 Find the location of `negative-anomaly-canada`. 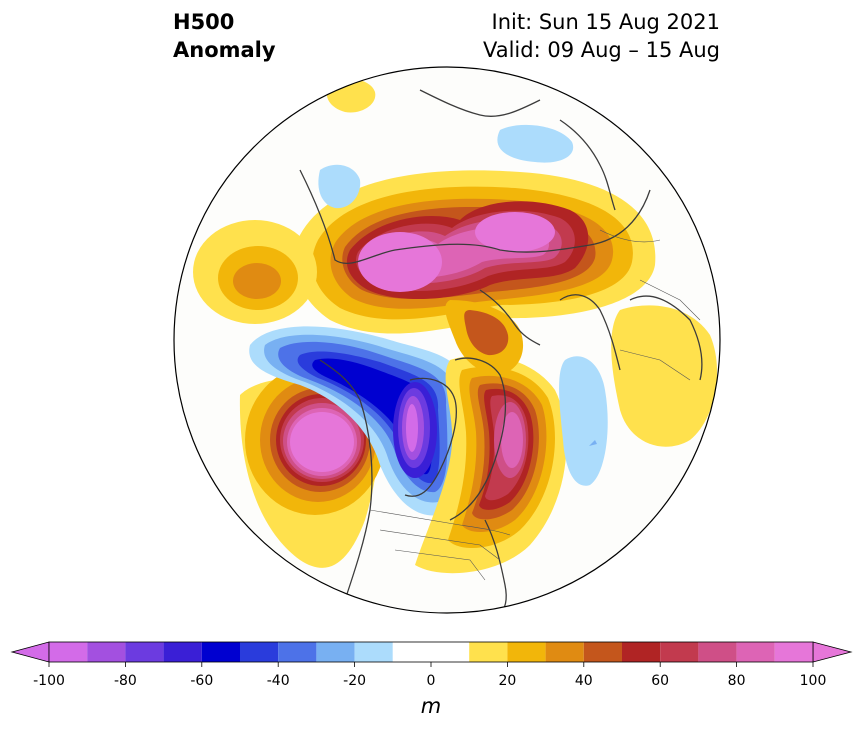

negative-anomaly-canada is located at coordinates (358, 421).